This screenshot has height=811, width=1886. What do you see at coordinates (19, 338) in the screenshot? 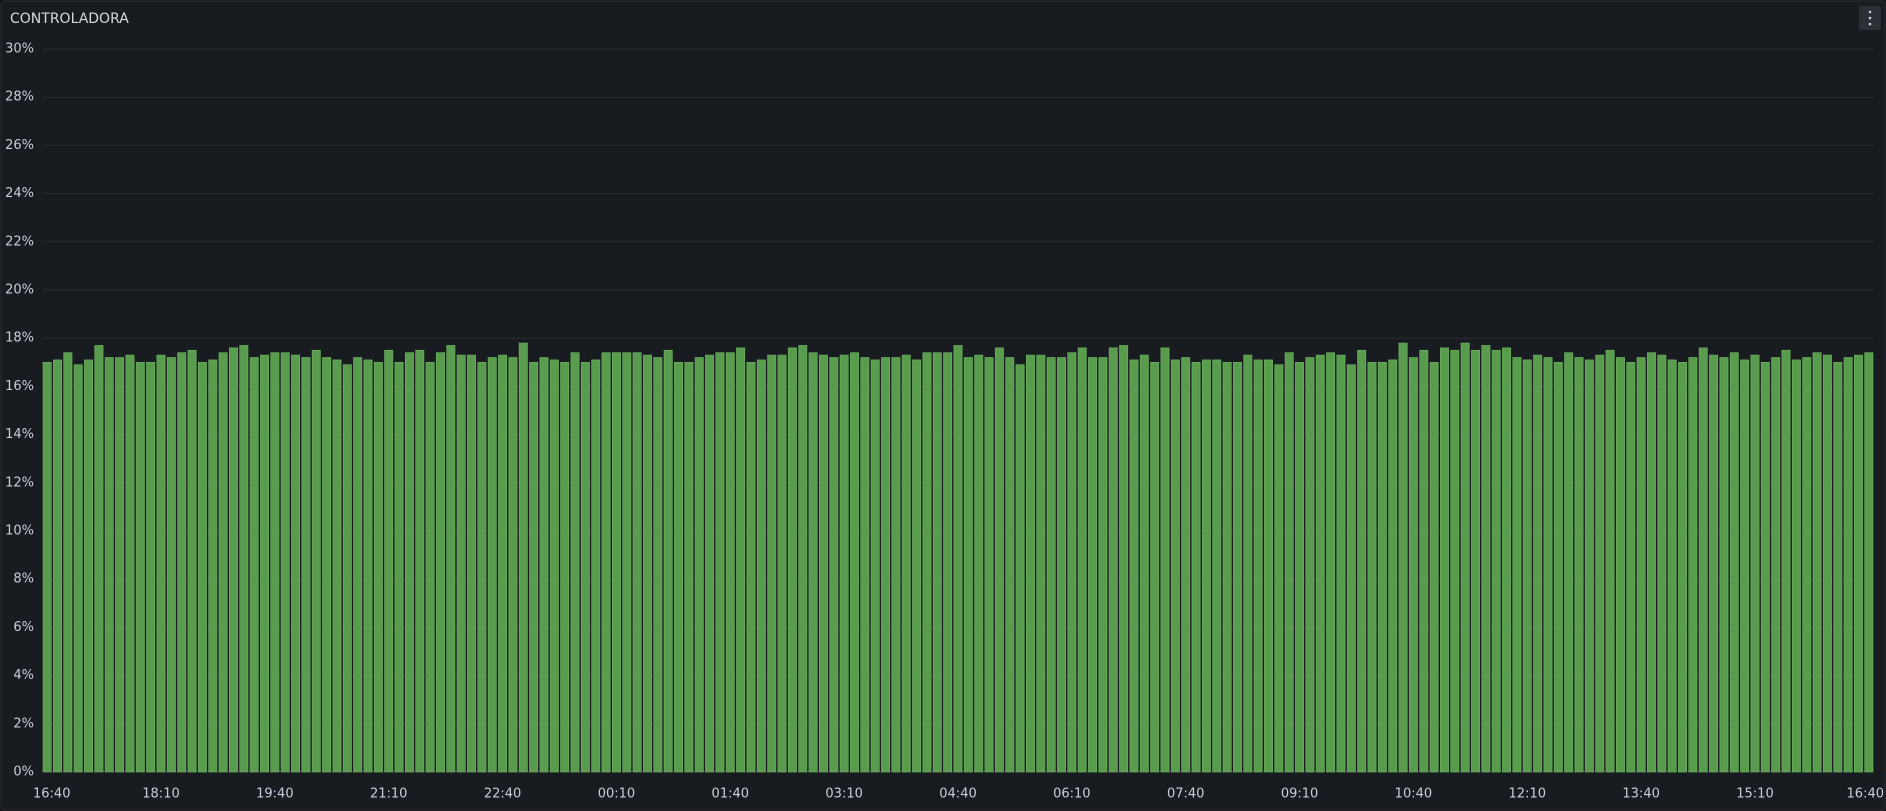
I see `y-tick-label: 18%` at bounding box center [19, 338].